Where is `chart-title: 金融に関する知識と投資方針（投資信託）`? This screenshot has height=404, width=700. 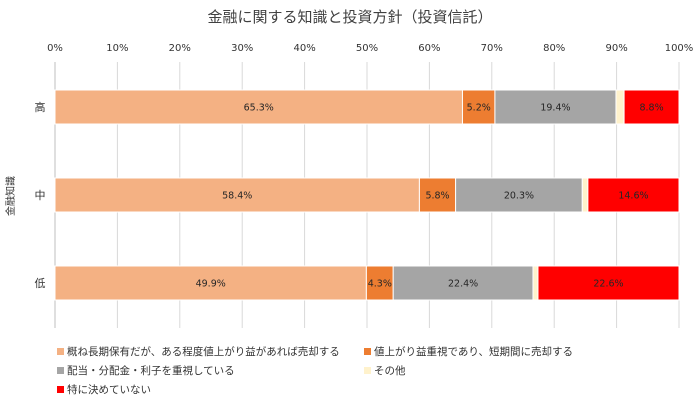
chart-title: 金融に関する知識と投資方針（投資信託） is located at coordinates (349, 17).